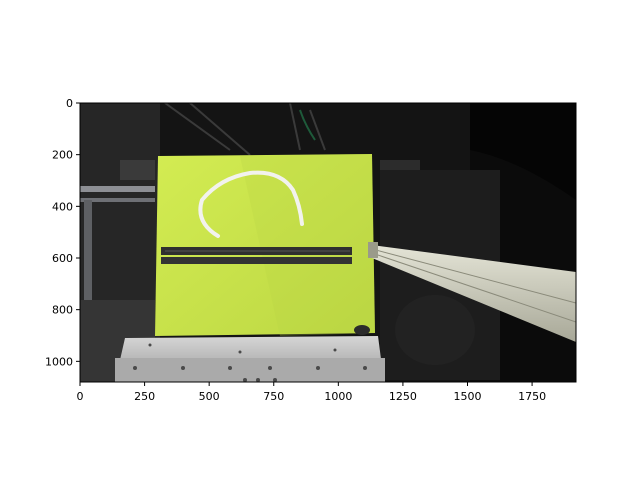 The height and width of the screenshot is (480, 640). Describe the element at coordinates (250, 370) in the screenshot. I see `metal-base-front` at that location.